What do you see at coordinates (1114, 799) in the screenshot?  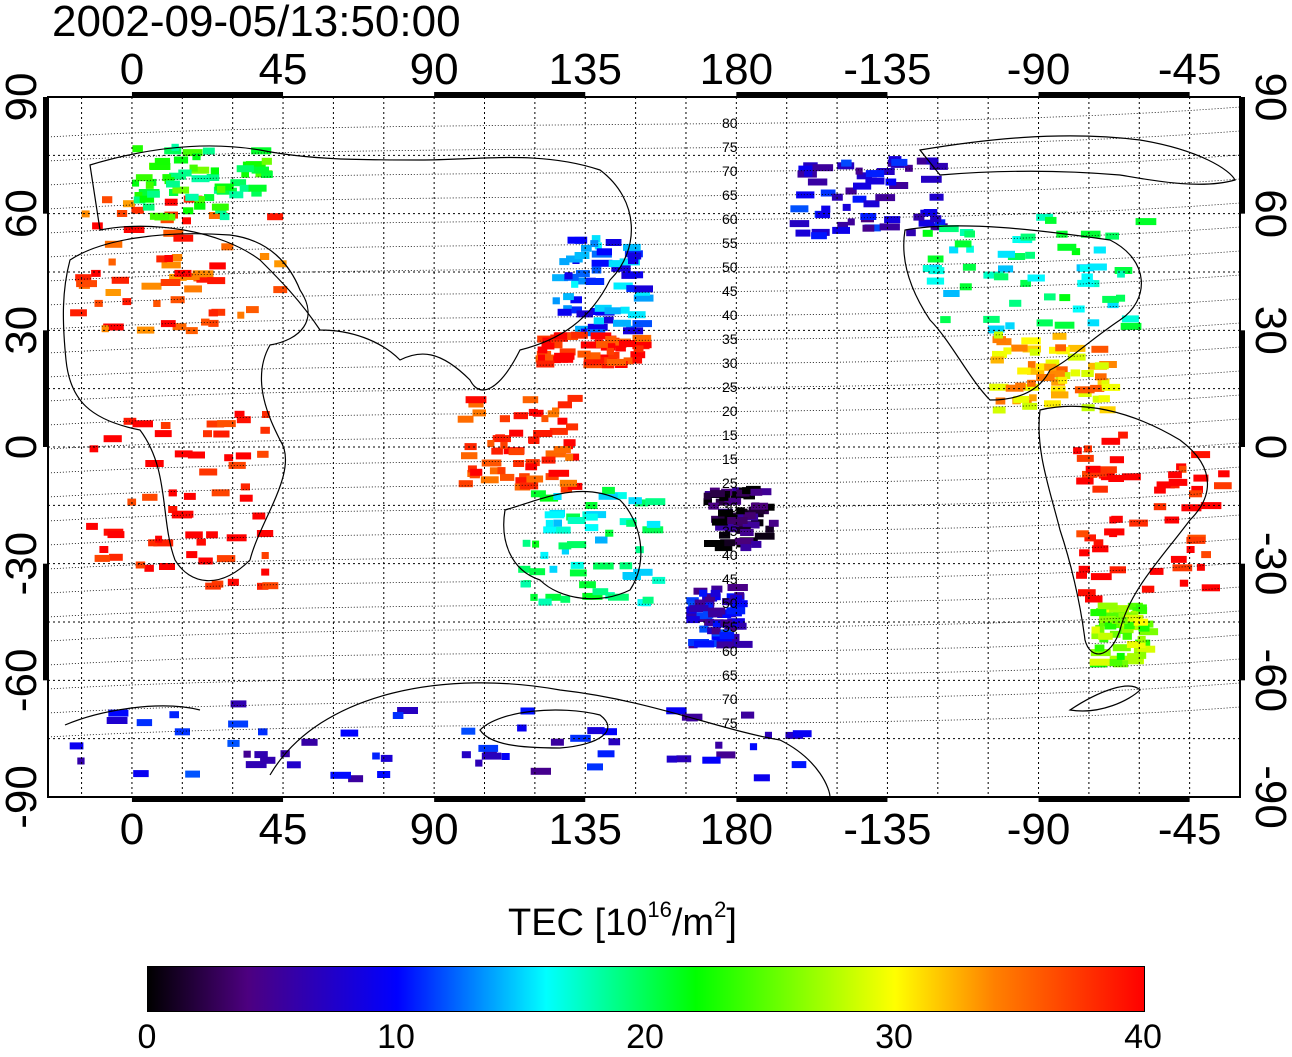 I see `bottom-scale-segment` at bounding box center [1114, 799].